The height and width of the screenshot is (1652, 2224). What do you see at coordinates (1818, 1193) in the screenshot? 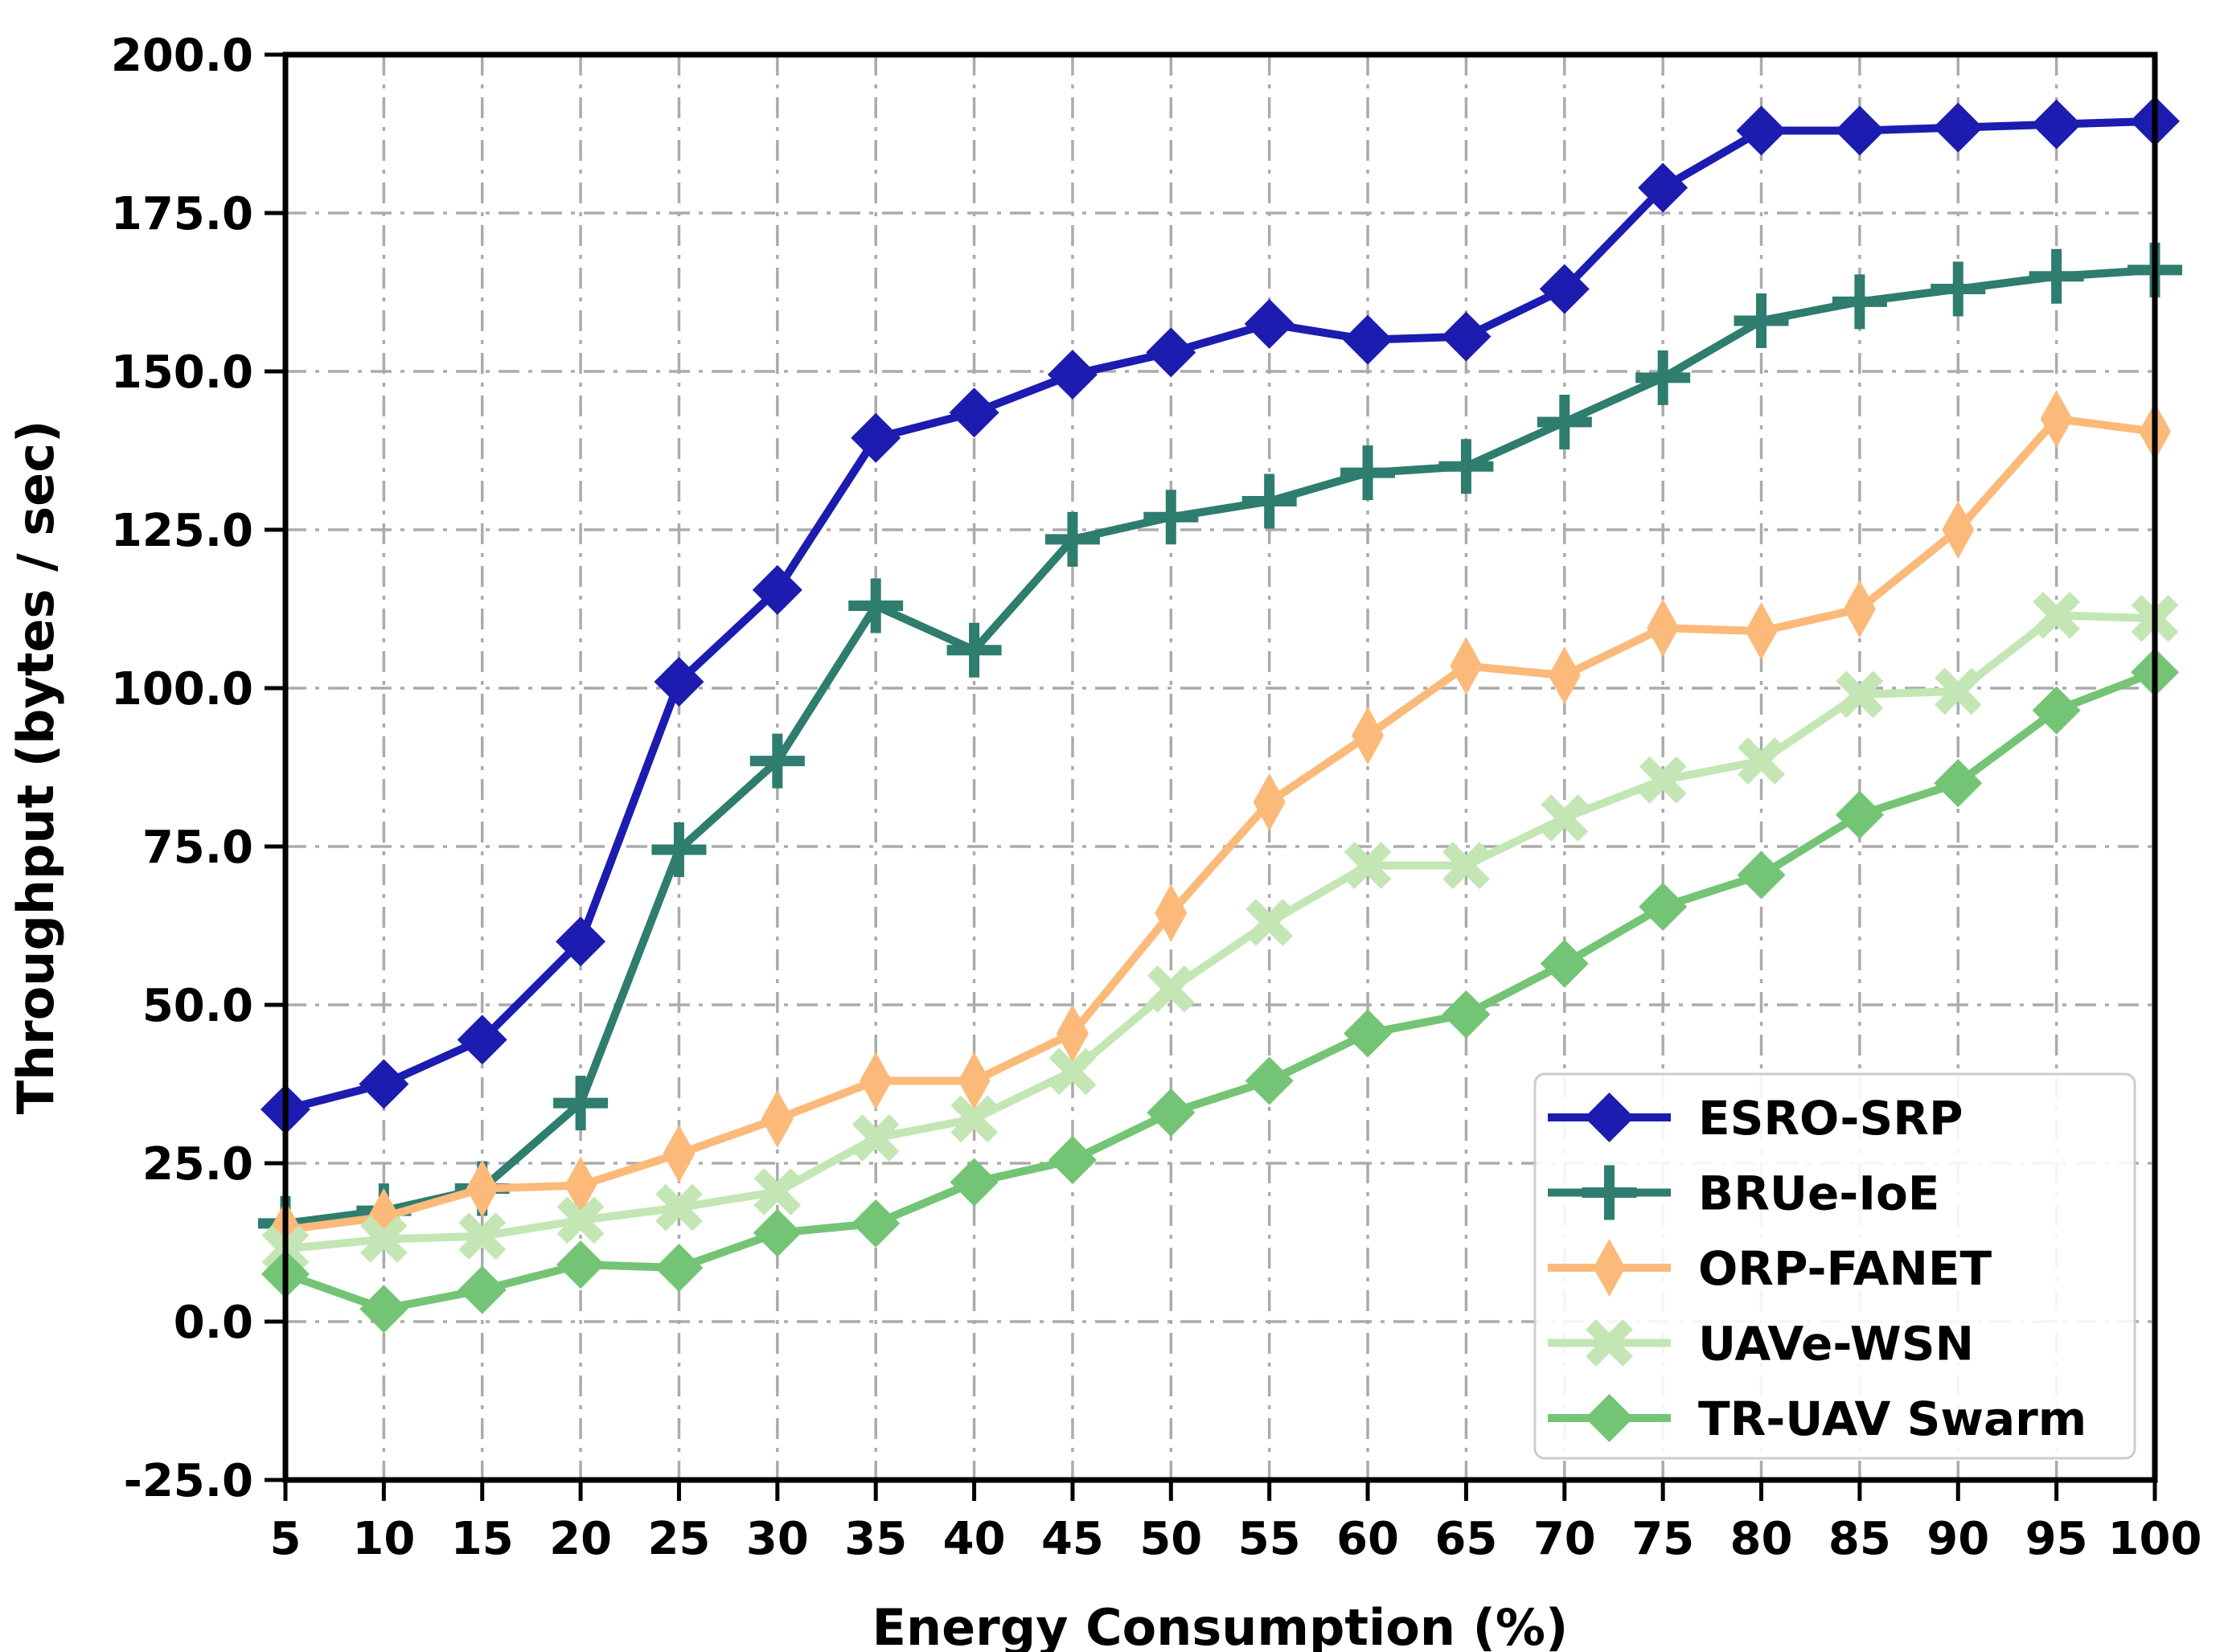
I see `legend-label: BRUe-IoE` at bounding box center [1818, 1193].